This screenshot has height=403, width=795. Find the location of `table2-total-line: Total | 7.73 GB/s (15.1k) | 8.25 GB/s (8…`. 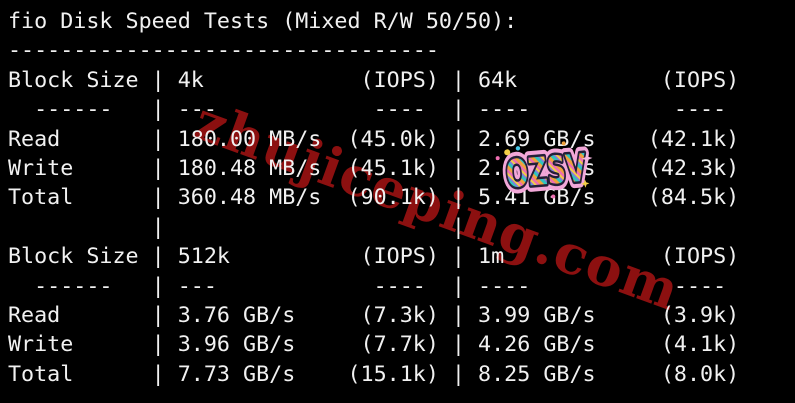

table2-total-line: Total | 7.73 GB/s (15.1k) | 8.25 GB/s (8… is located at coordinates (374, 374).